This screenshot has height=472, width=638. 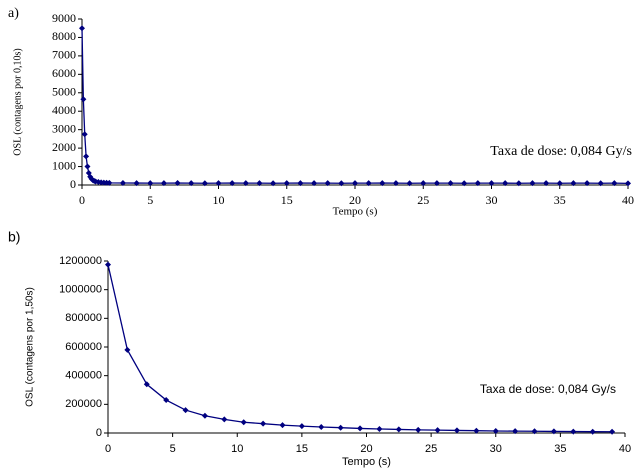 What do you see at coordinates (14, 237) in the screenshot?
I see `panel-label: b)` at bounding box center [14, 237].